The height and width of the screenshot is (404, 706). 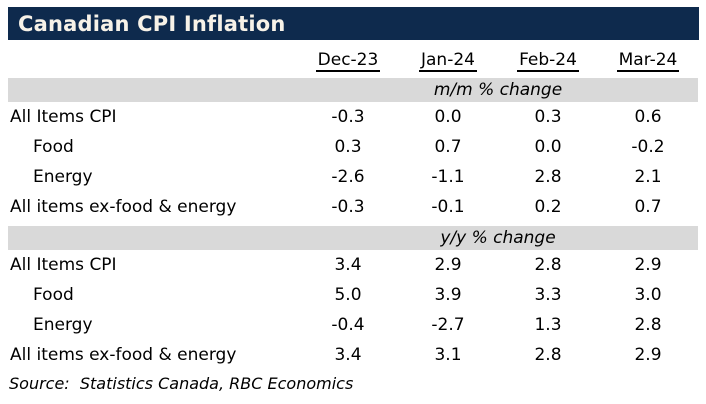 What do you see at coordinates (448, 355) in the screenshot?
I see `cell-value: 3.1` at bounding box center [448, 355].